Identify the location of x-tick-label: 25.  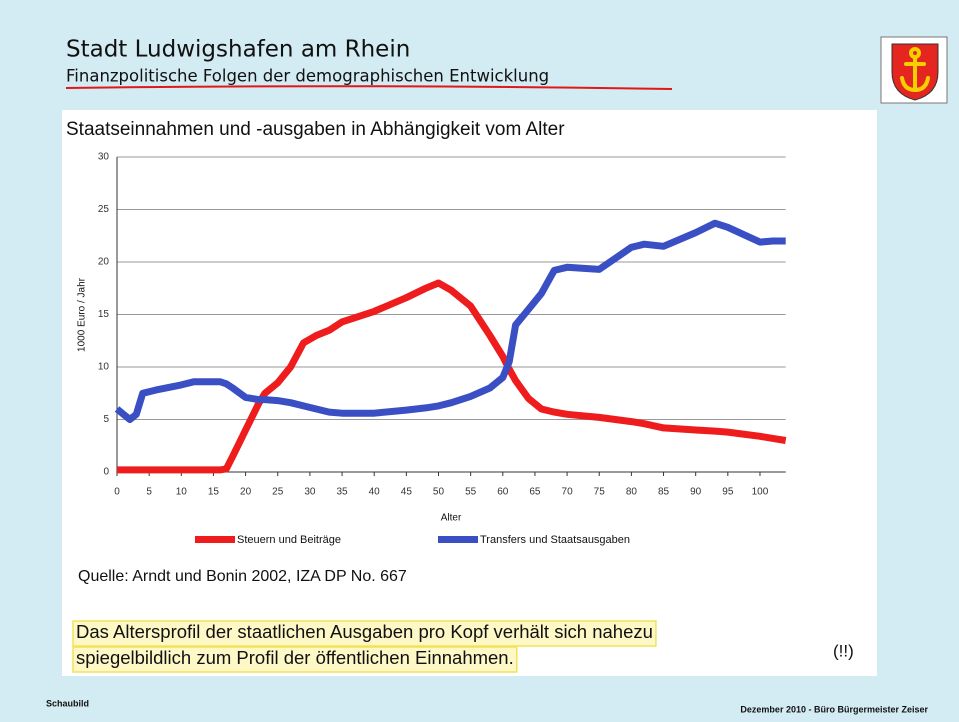
(278, 492).